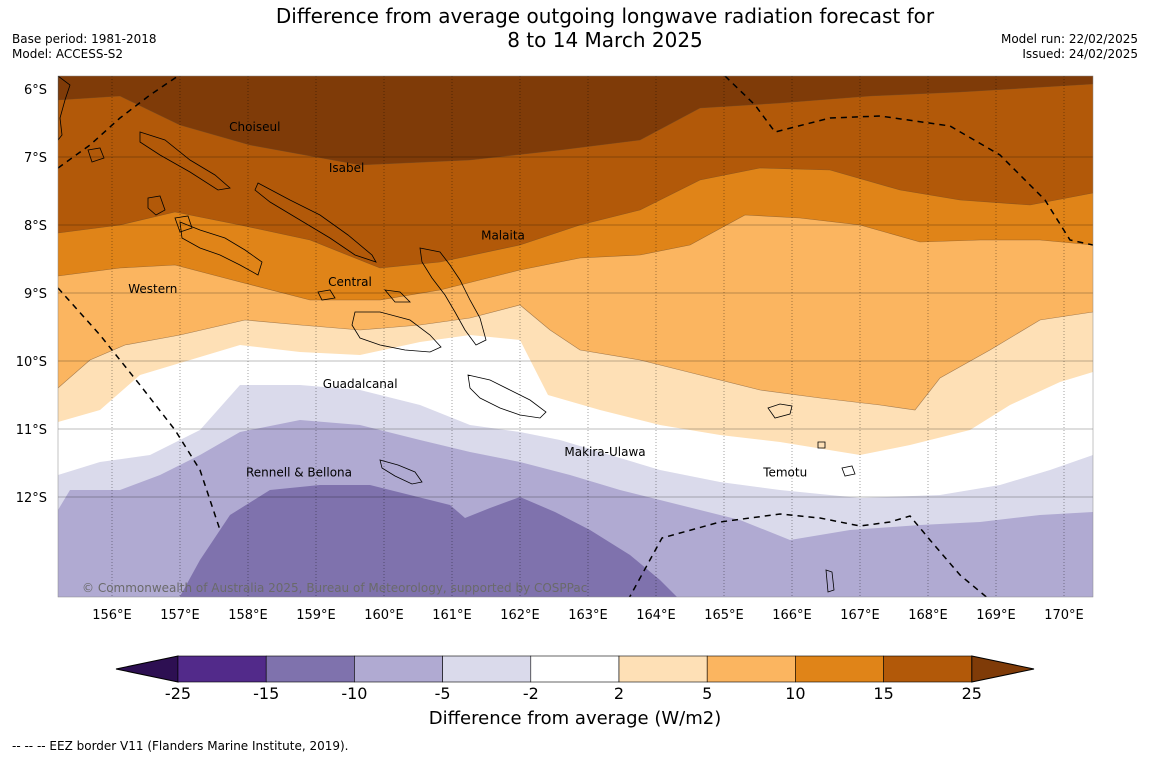  I want to click on colorbar: -25 -15 -10 -5 -2 2 5 10 15 25, so click(575, 679).